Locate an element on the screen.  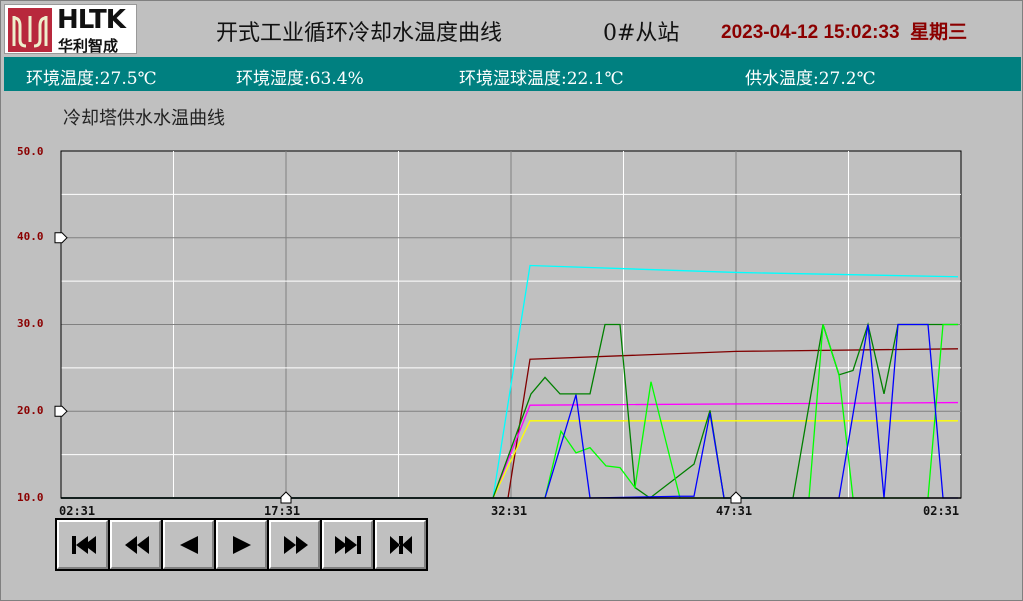
y-tick-label: 50.0 is located at coordinates (30, 151).